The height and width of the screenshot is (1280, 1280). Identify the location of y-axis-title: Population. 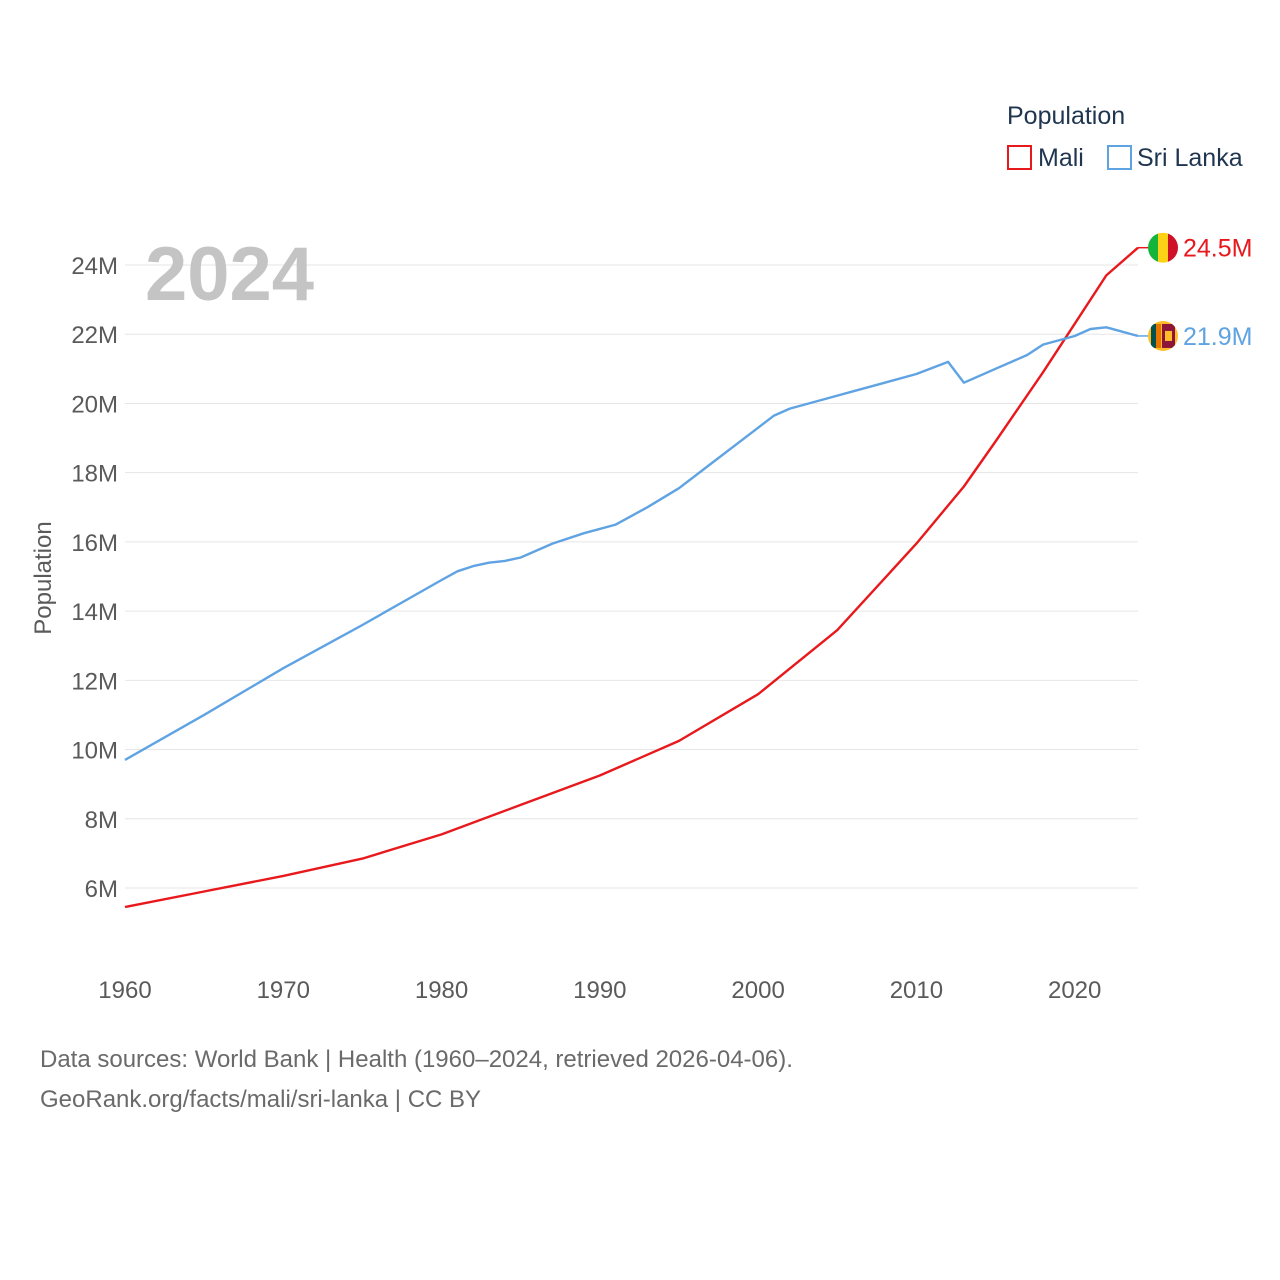
(43, 577).